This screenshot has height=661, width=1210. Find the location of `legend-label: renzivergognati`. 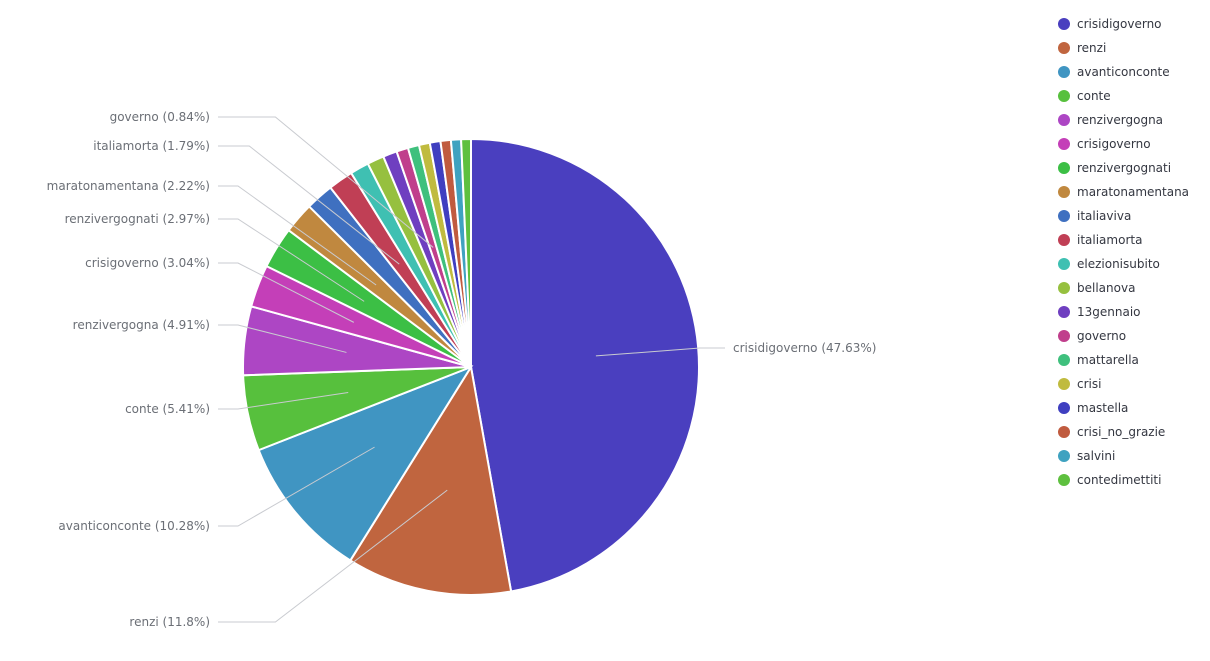

legend-label: renzivergognati is located at coordinates (1124, 168).